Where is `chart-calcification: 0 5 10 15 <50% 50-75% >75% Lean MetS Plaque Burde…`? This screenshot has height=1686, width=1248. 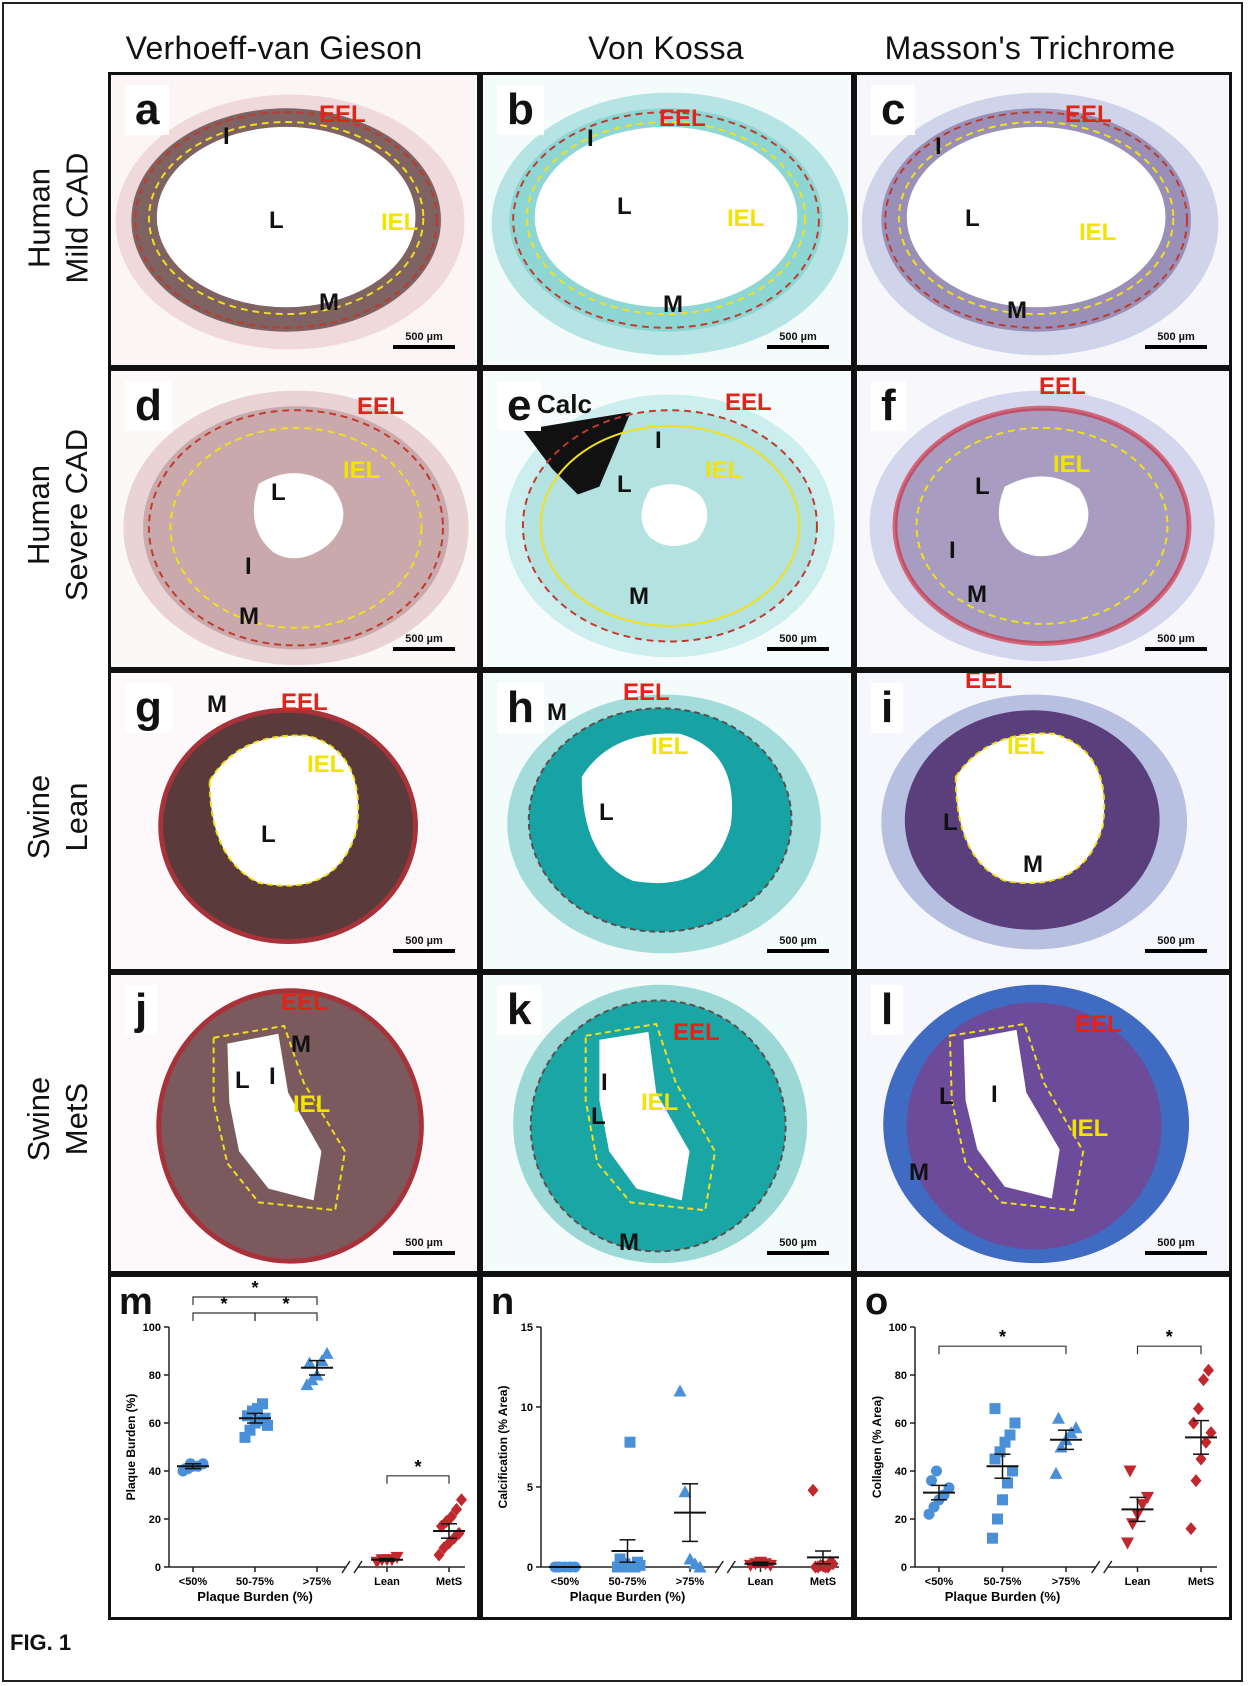 chart-calcification: 0 5 10 15 <50% 50-75% >75% Lean MetS Plaque Burde… is located at coordinates (667, 1463).